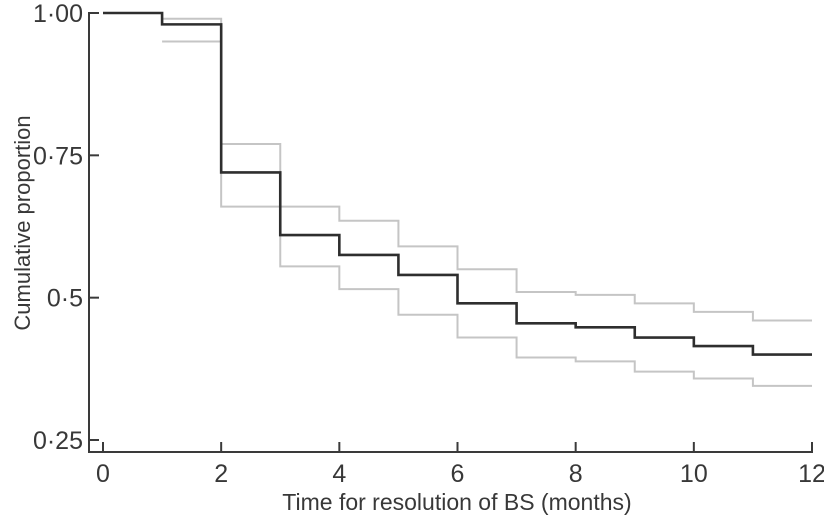  What do you see at coordinates (103, 474) in the screenshot?
I see `x-tick-label: 0` at bounding box center [103, 474].